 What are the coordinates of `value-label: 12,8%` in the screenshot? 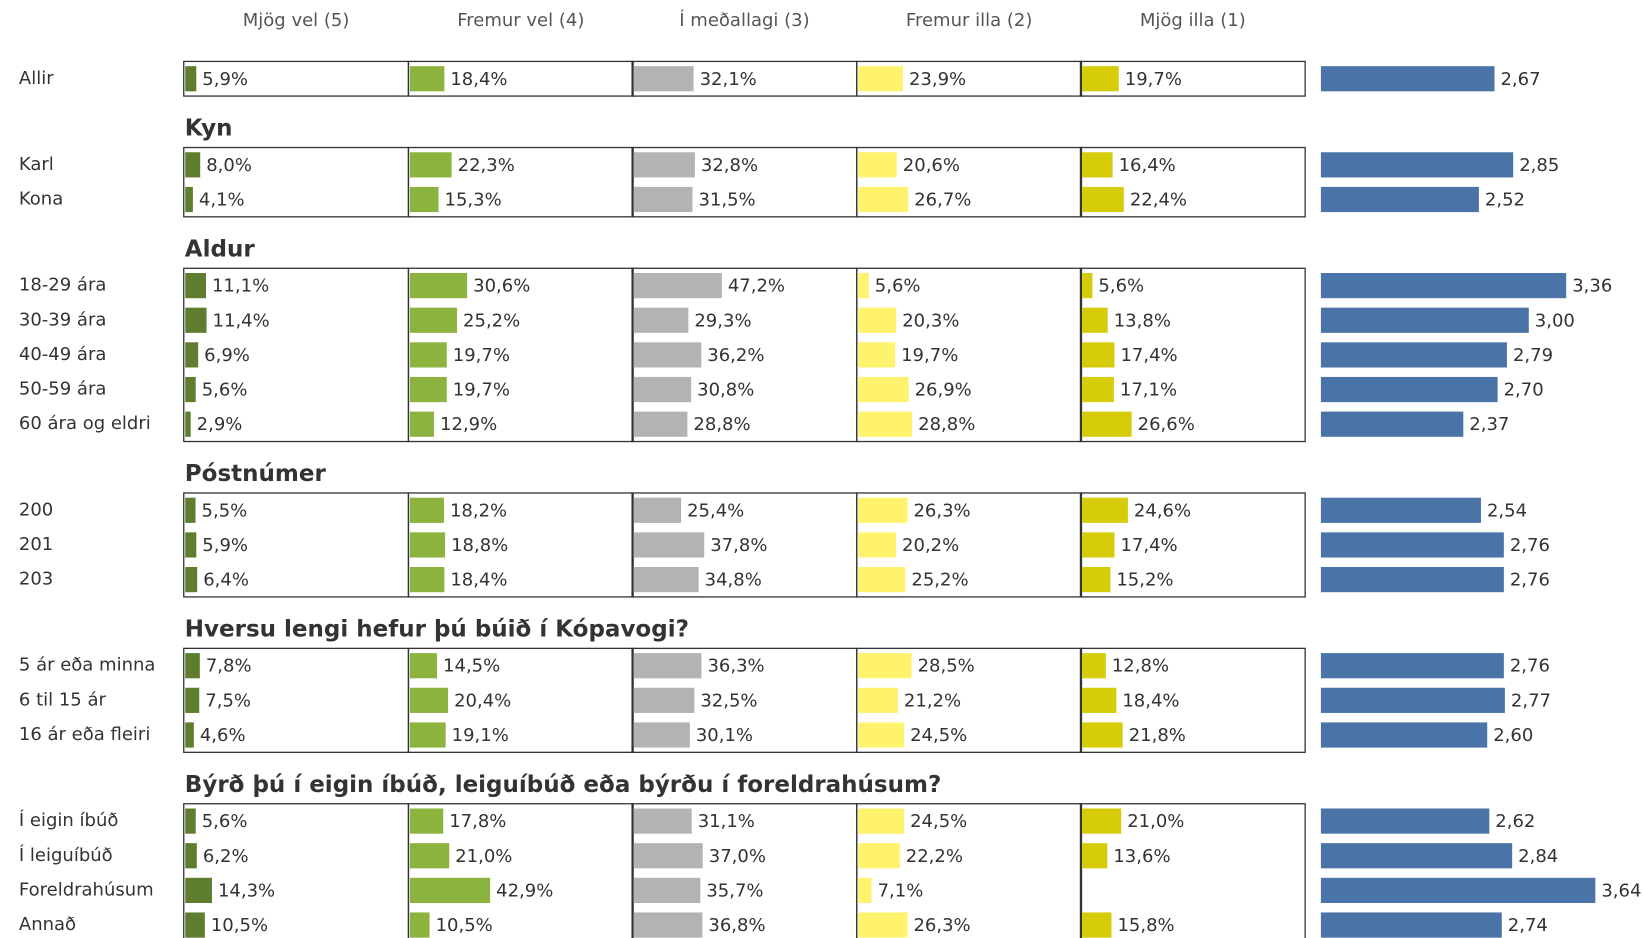 It's located at (1140, 666).